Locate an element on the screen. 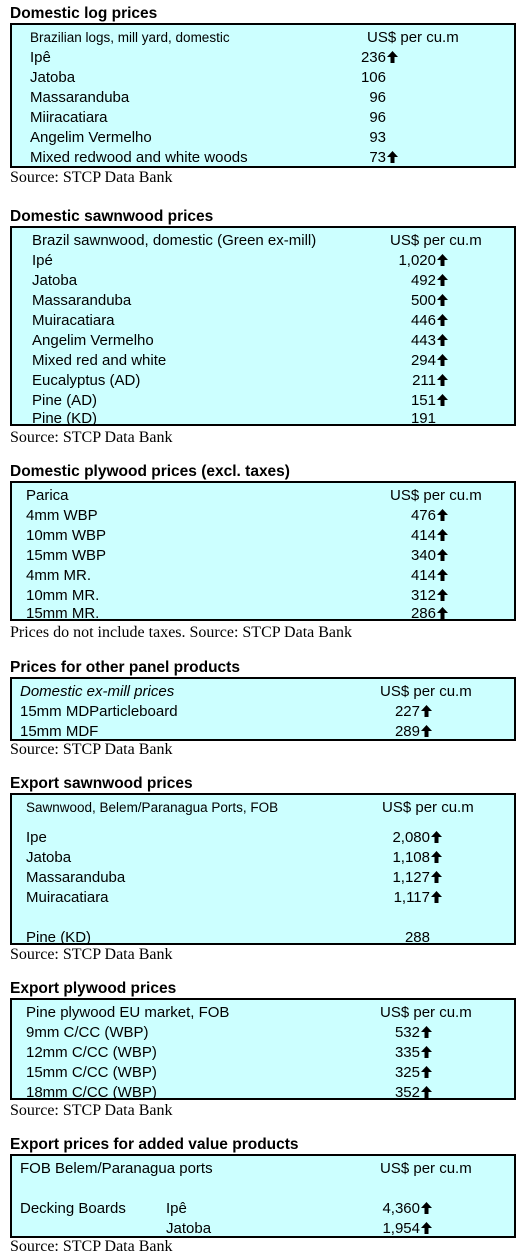 The width and height of the screenshot is (527, 1260). table-row: Massaranduba 1,127 is located at coordinates (263, 878).